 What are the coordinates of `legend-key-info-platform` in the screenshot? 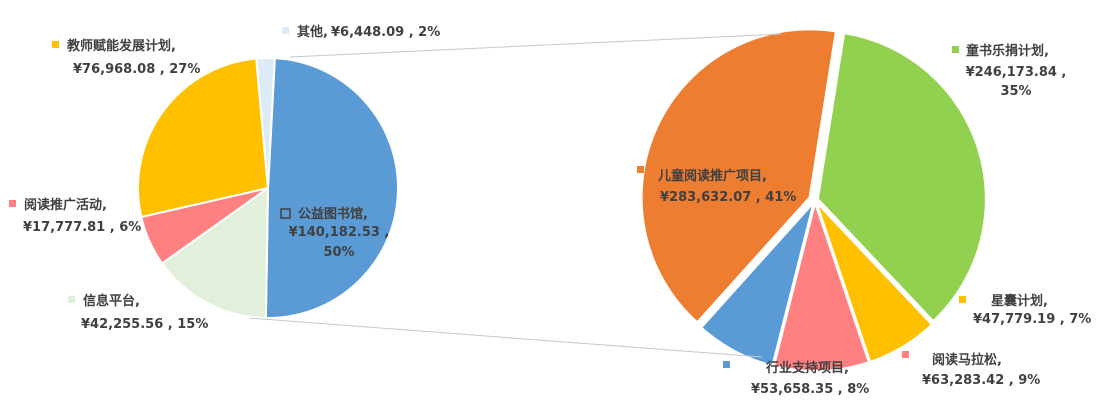 It's located at (71, 299).